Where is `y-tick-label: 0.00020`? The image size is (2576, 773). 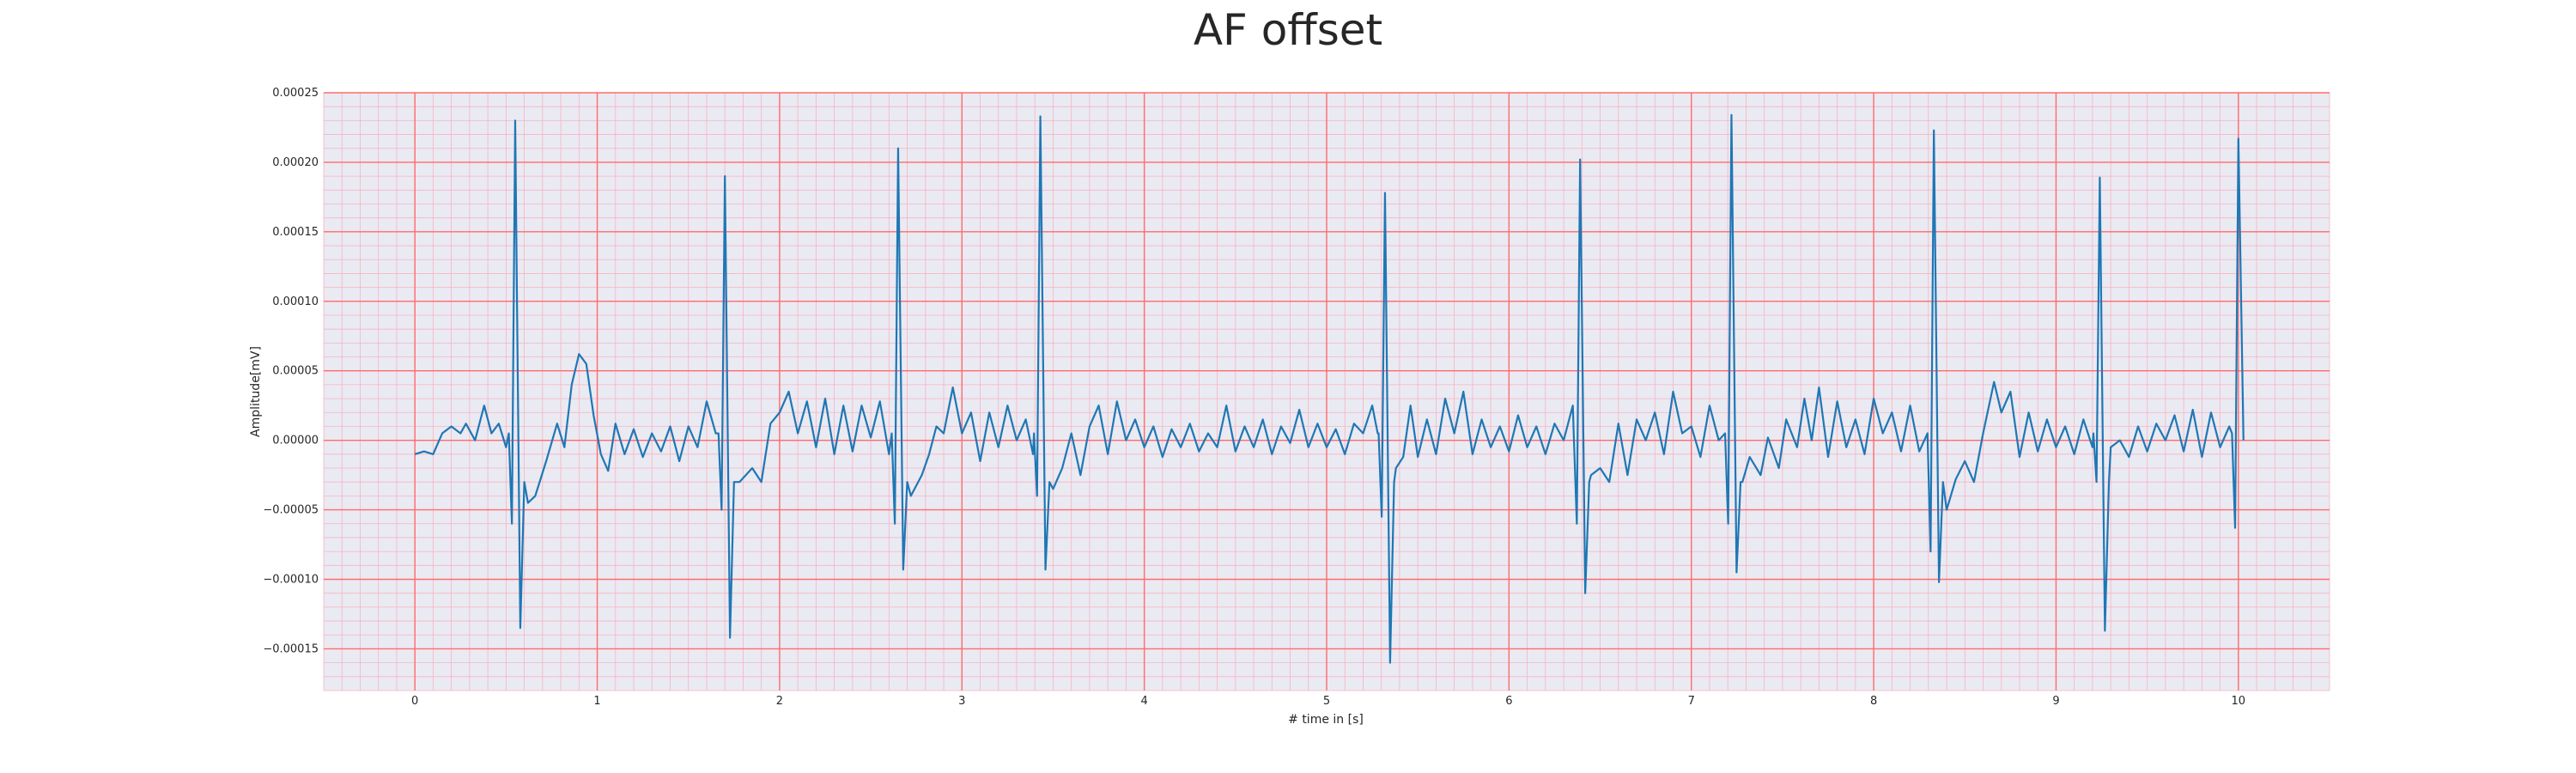 y-tick-label: 0.00020 is located at coordinates (295, 162).